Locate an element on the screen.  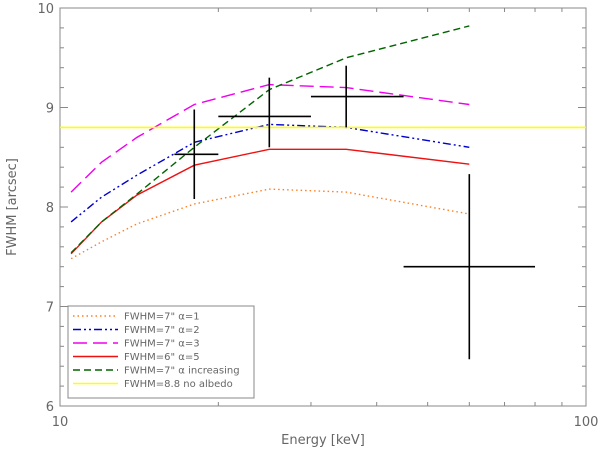
legend-entry-4: FWHM=6" α=5 is located at coordinates (136, 357).